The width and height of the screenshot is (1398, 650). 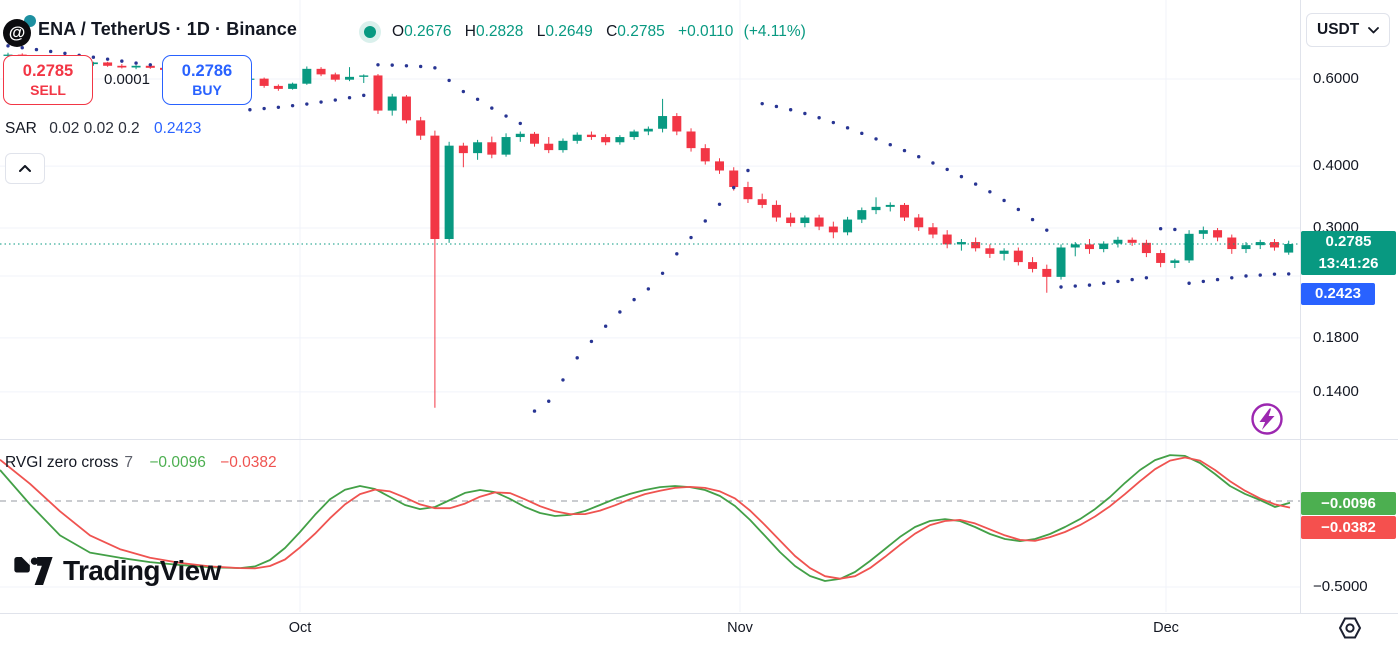 What do you see at coordinates (428, 31) in the screenshot?
I see `open-value: 0.2676` at bounding box center [428, 31].